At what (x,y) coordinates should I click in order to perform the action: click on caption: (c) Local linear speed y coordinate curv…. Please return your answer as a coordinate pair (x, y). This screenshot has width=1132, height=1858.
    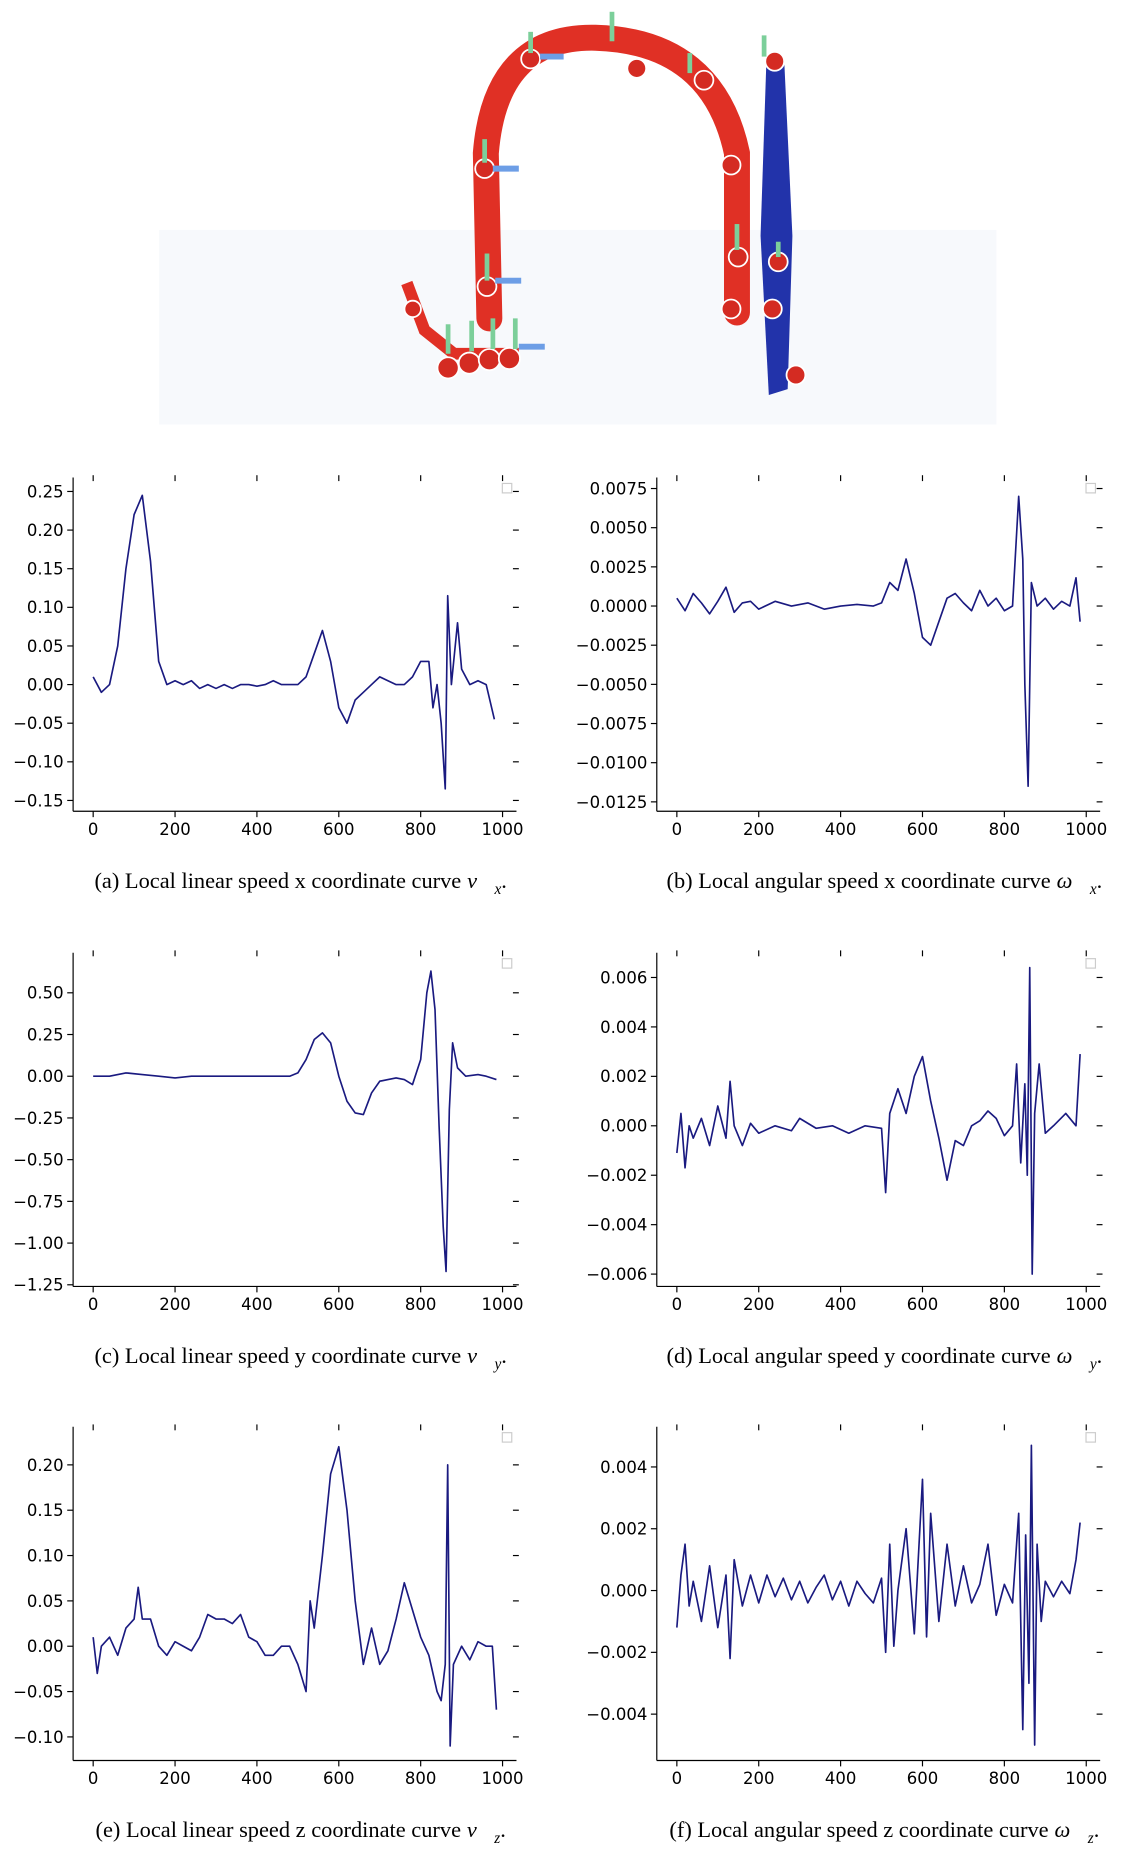
    Looking at the image, I should click on (300, 1358).